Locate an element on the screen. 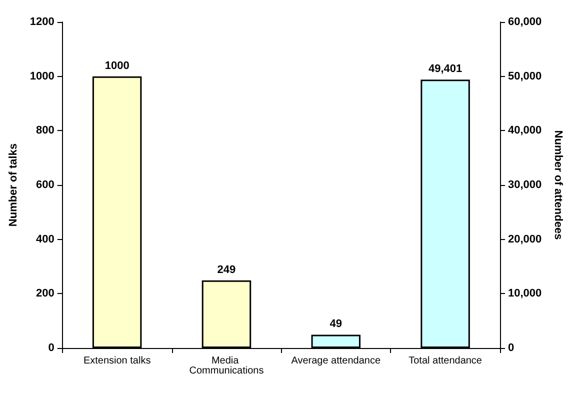 This screenshot has height=398, width=586. y2-tick-label: 10,000 is located at coordinates (525, 294).